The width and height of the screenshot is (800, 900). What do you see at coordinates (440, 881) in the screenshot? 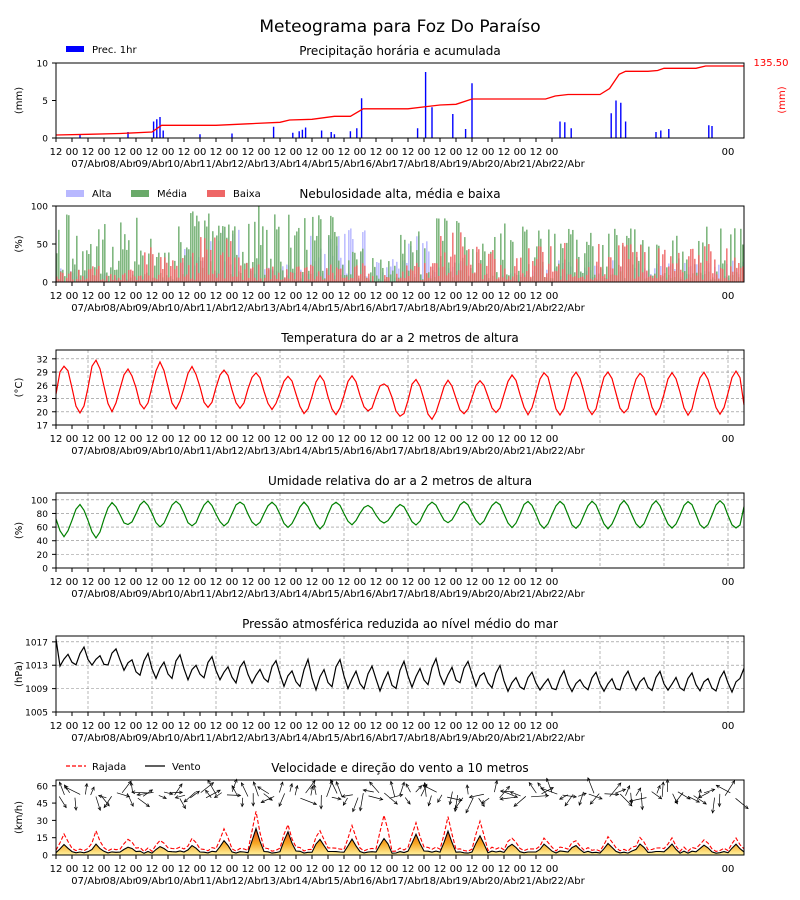
I see `panel-5-date-label: 18/Abr` at bounding box center [440, 881].